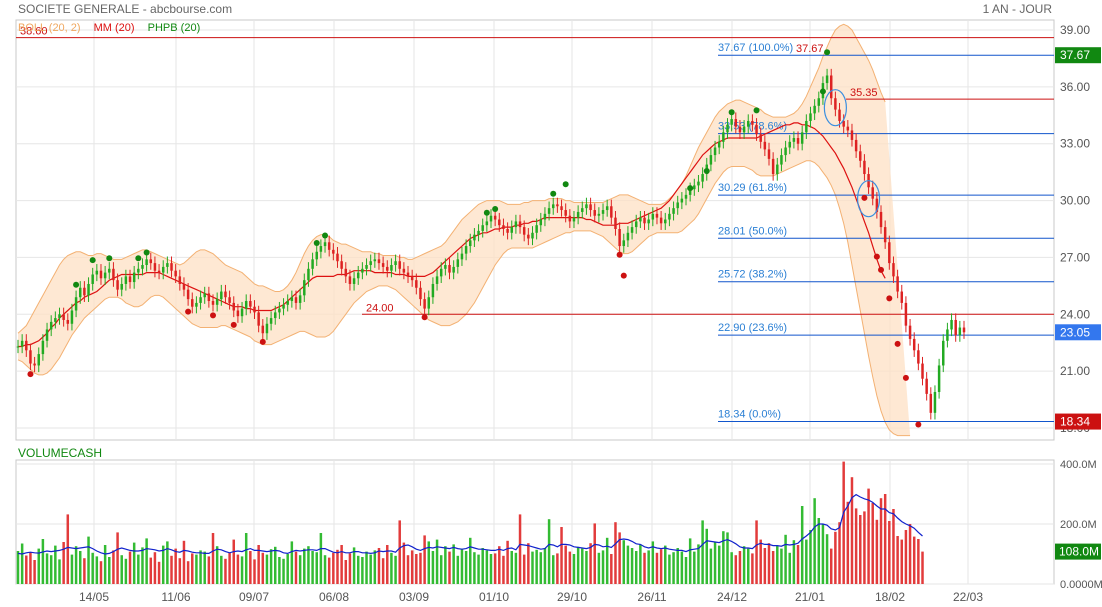  Describe the element at coordinates (174, 28) in the screenshot. I see `legend-phpb: PHPB (20)` at that location.